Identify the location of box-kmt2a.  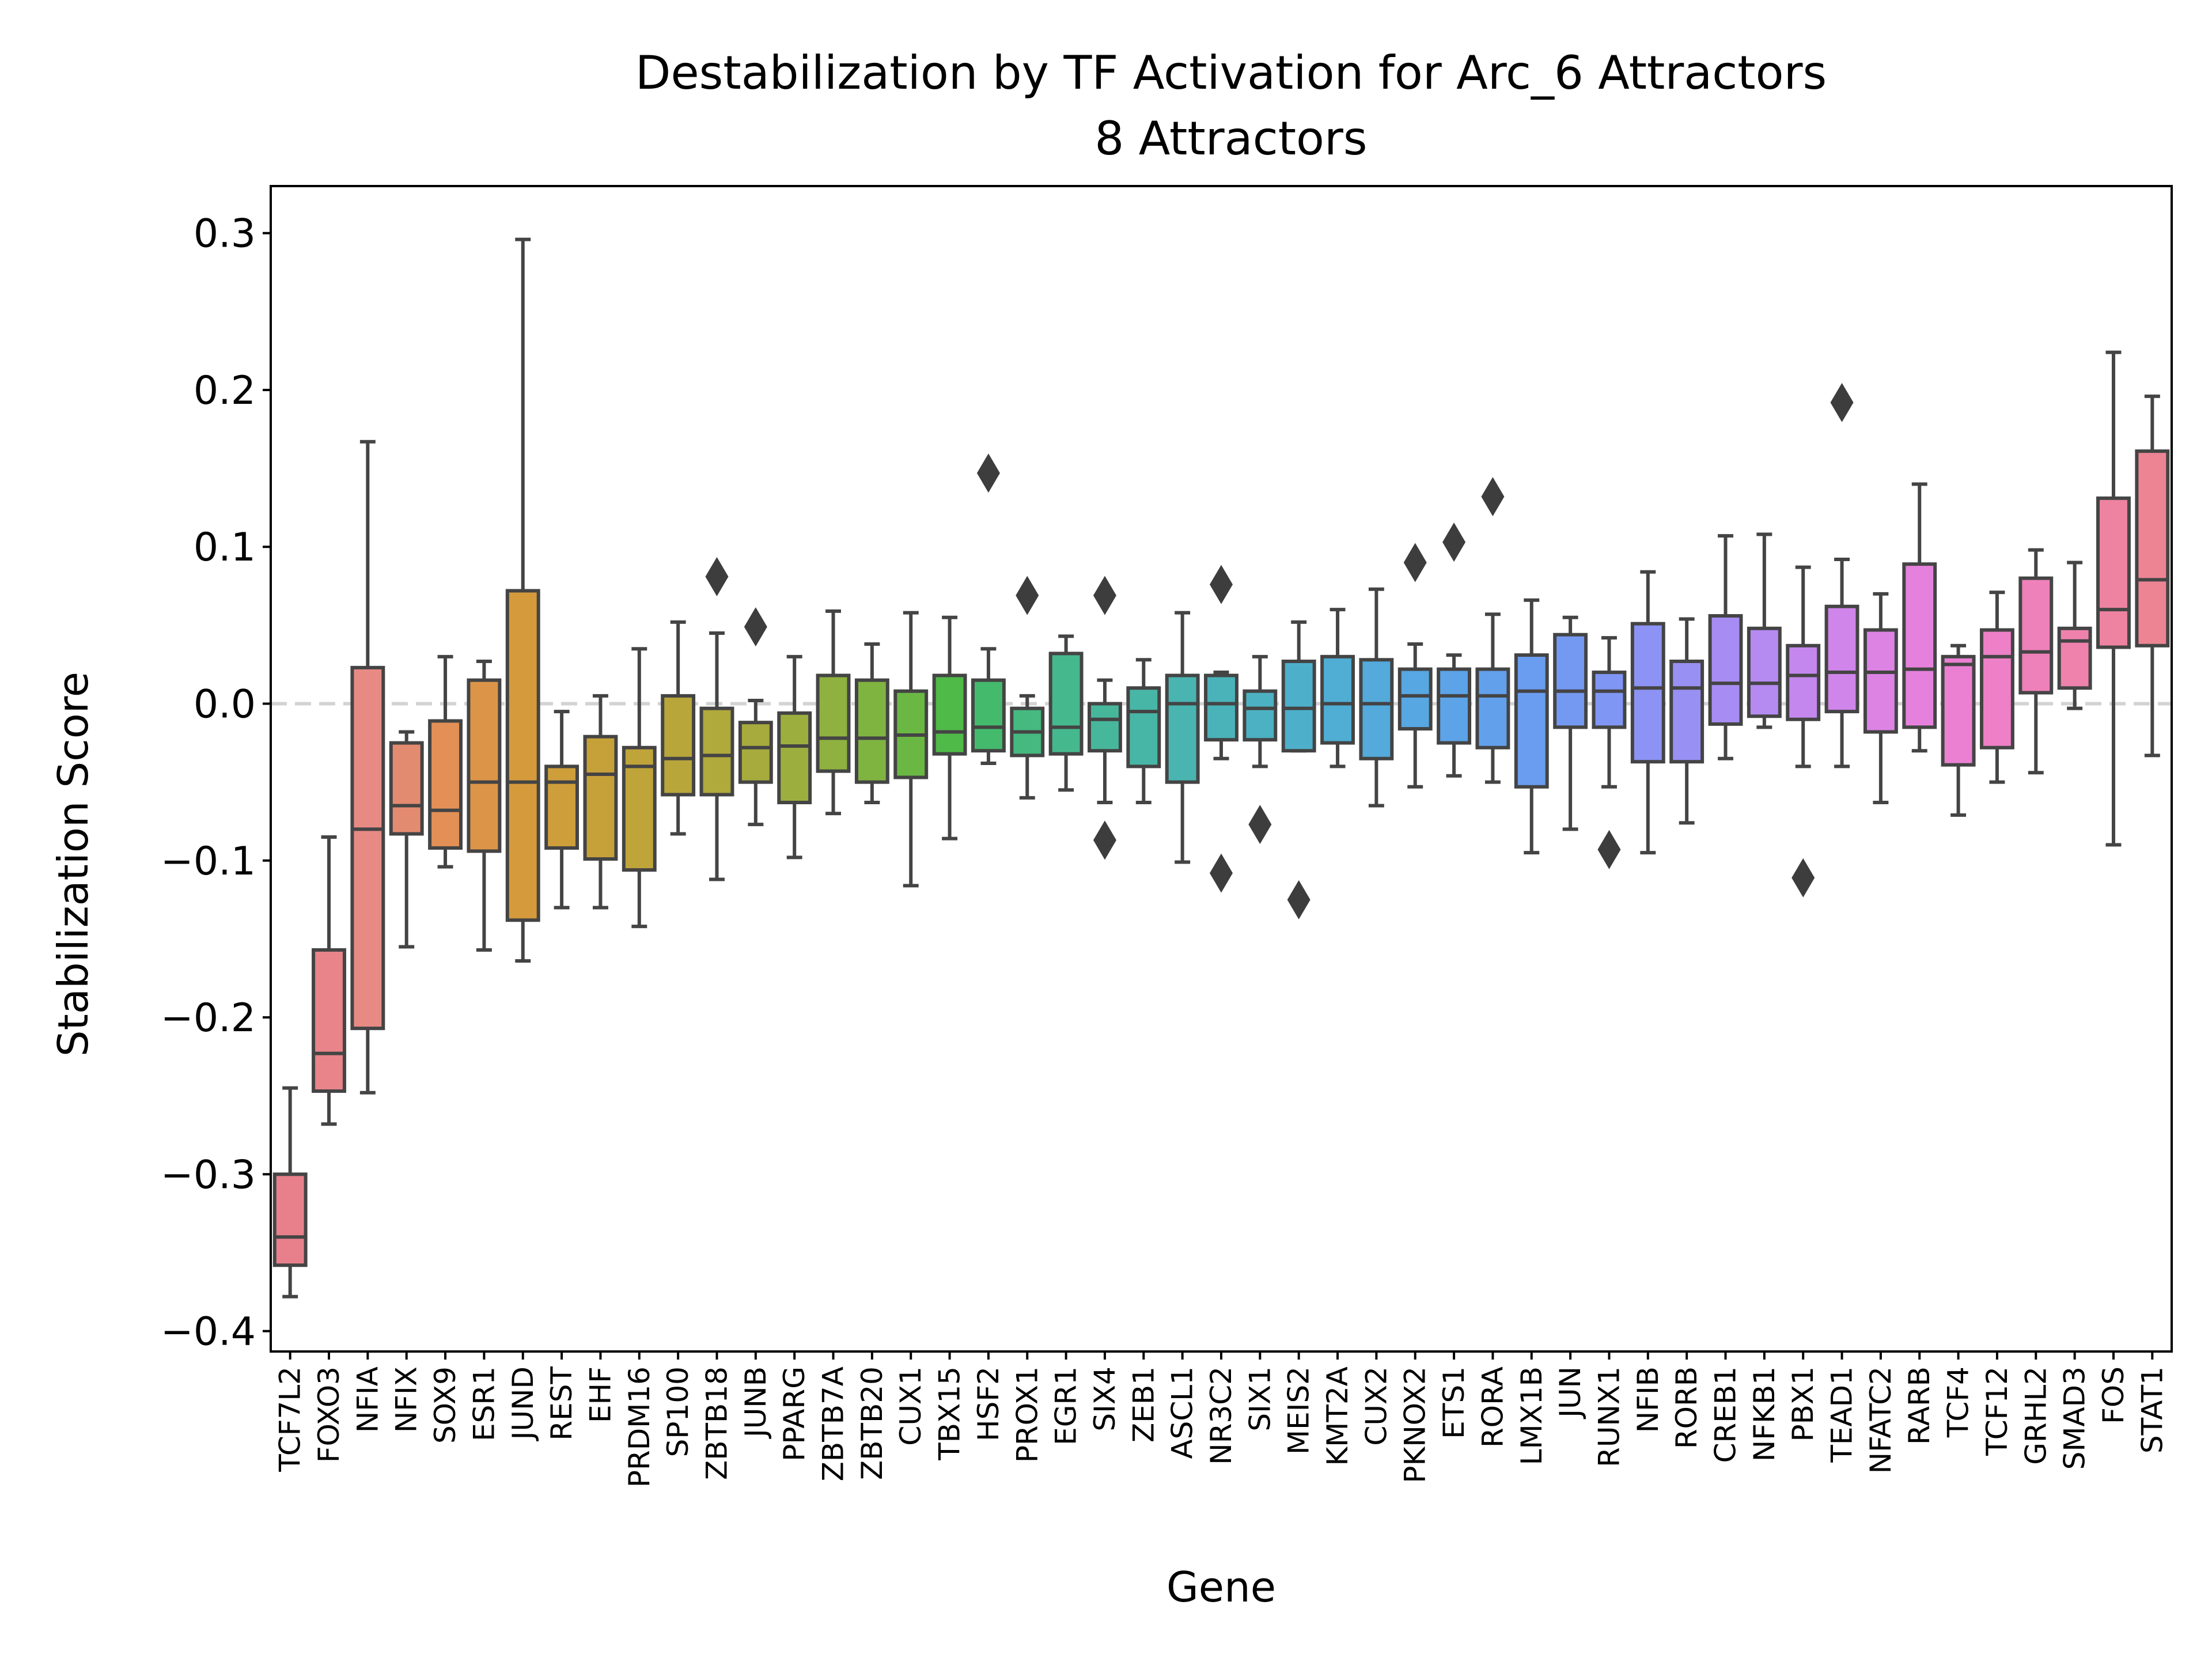
(1337, 699).